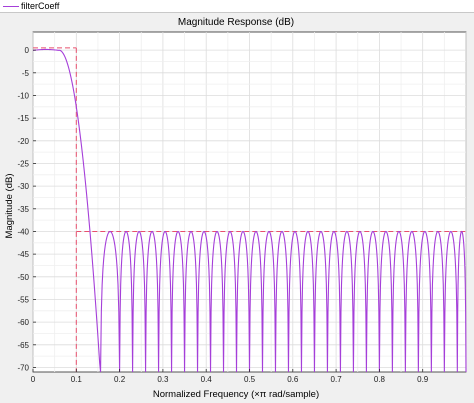 This screenshot has width=474, height=403. Describe the element at coordinates (77, 379) in the screenshot. I see `x-tick-label: 0.1` at that location.